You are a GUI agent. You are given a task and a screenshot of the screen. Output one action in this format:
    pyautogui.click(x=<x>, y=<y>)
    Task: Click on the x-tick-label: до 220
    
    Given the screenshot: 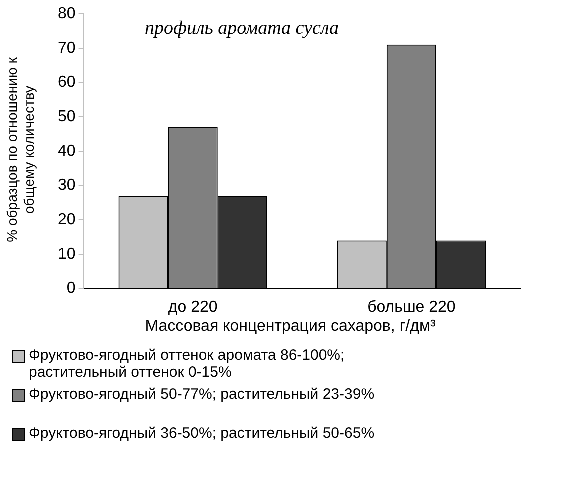 What is the action you would take?
    pyautogui.click(x=193, y=307)
    